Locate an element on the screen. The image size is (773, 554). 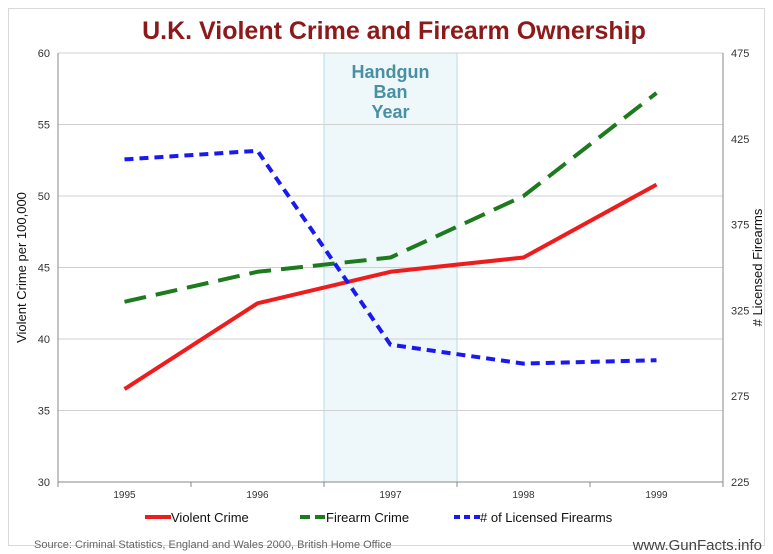
chart-title: U.K. Violent Crime and Firearm Ownership is located at coordinates (394, 31).